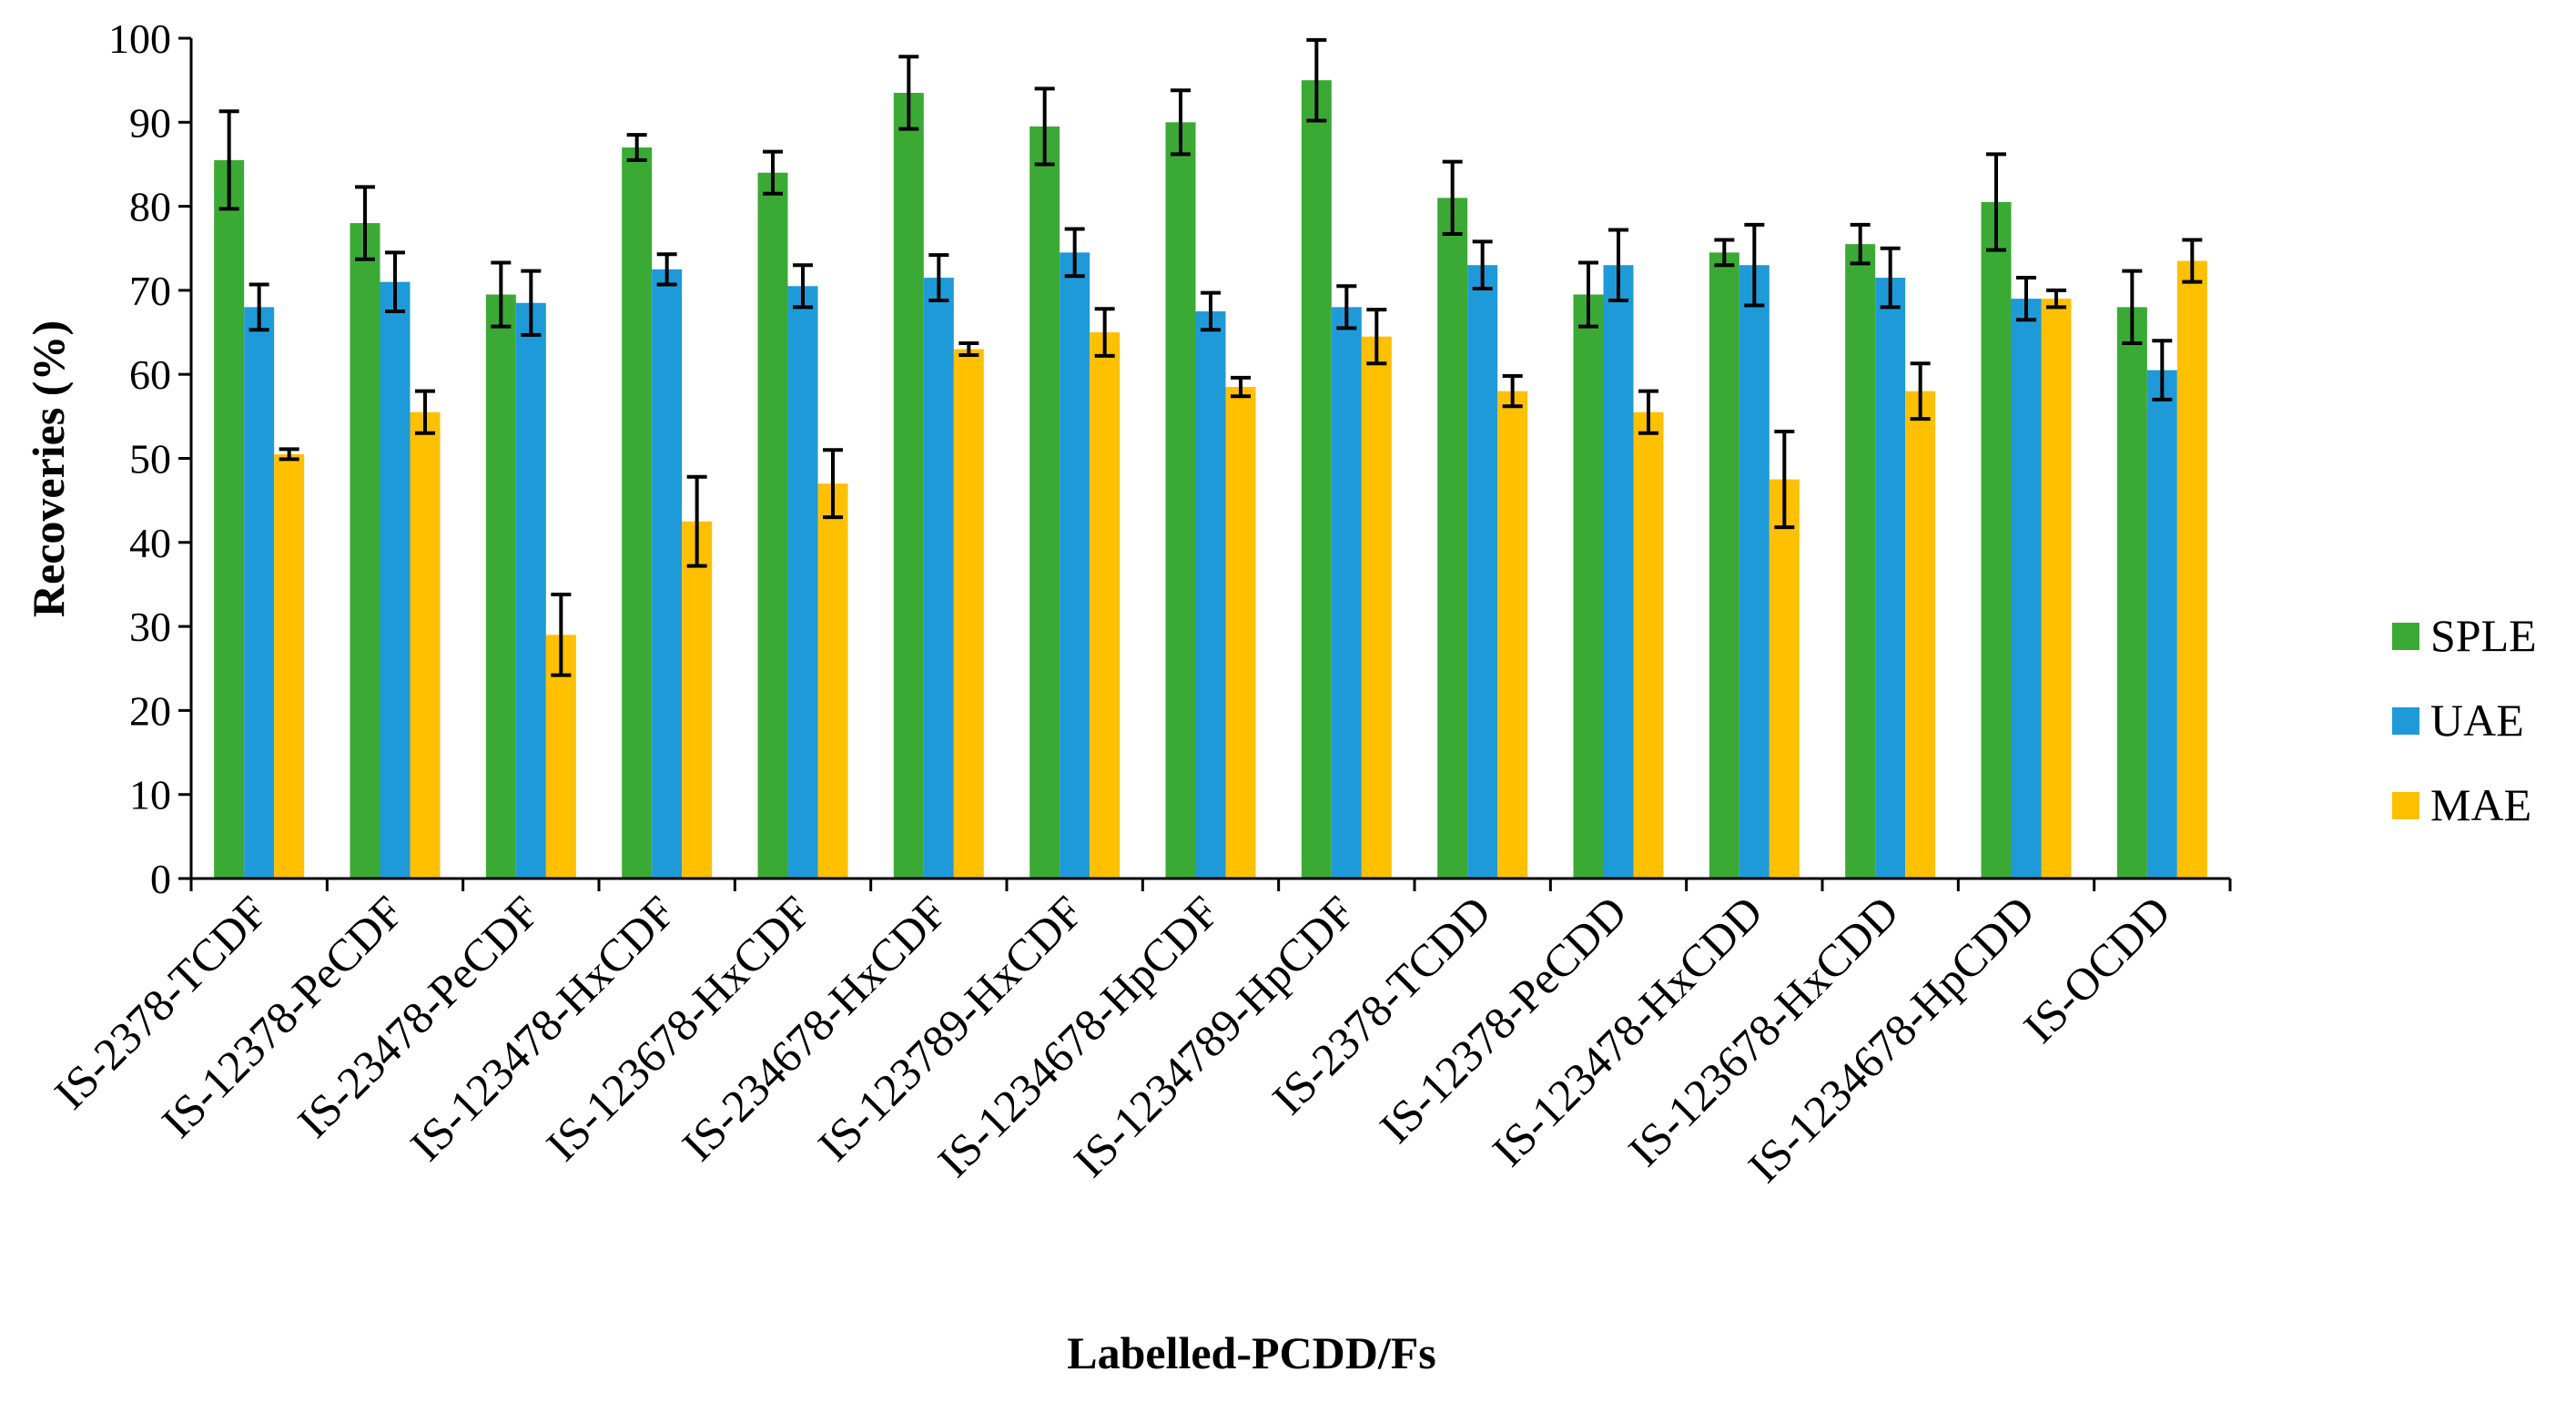  I want to click on y-tick-label: 0, so click(160, 879).